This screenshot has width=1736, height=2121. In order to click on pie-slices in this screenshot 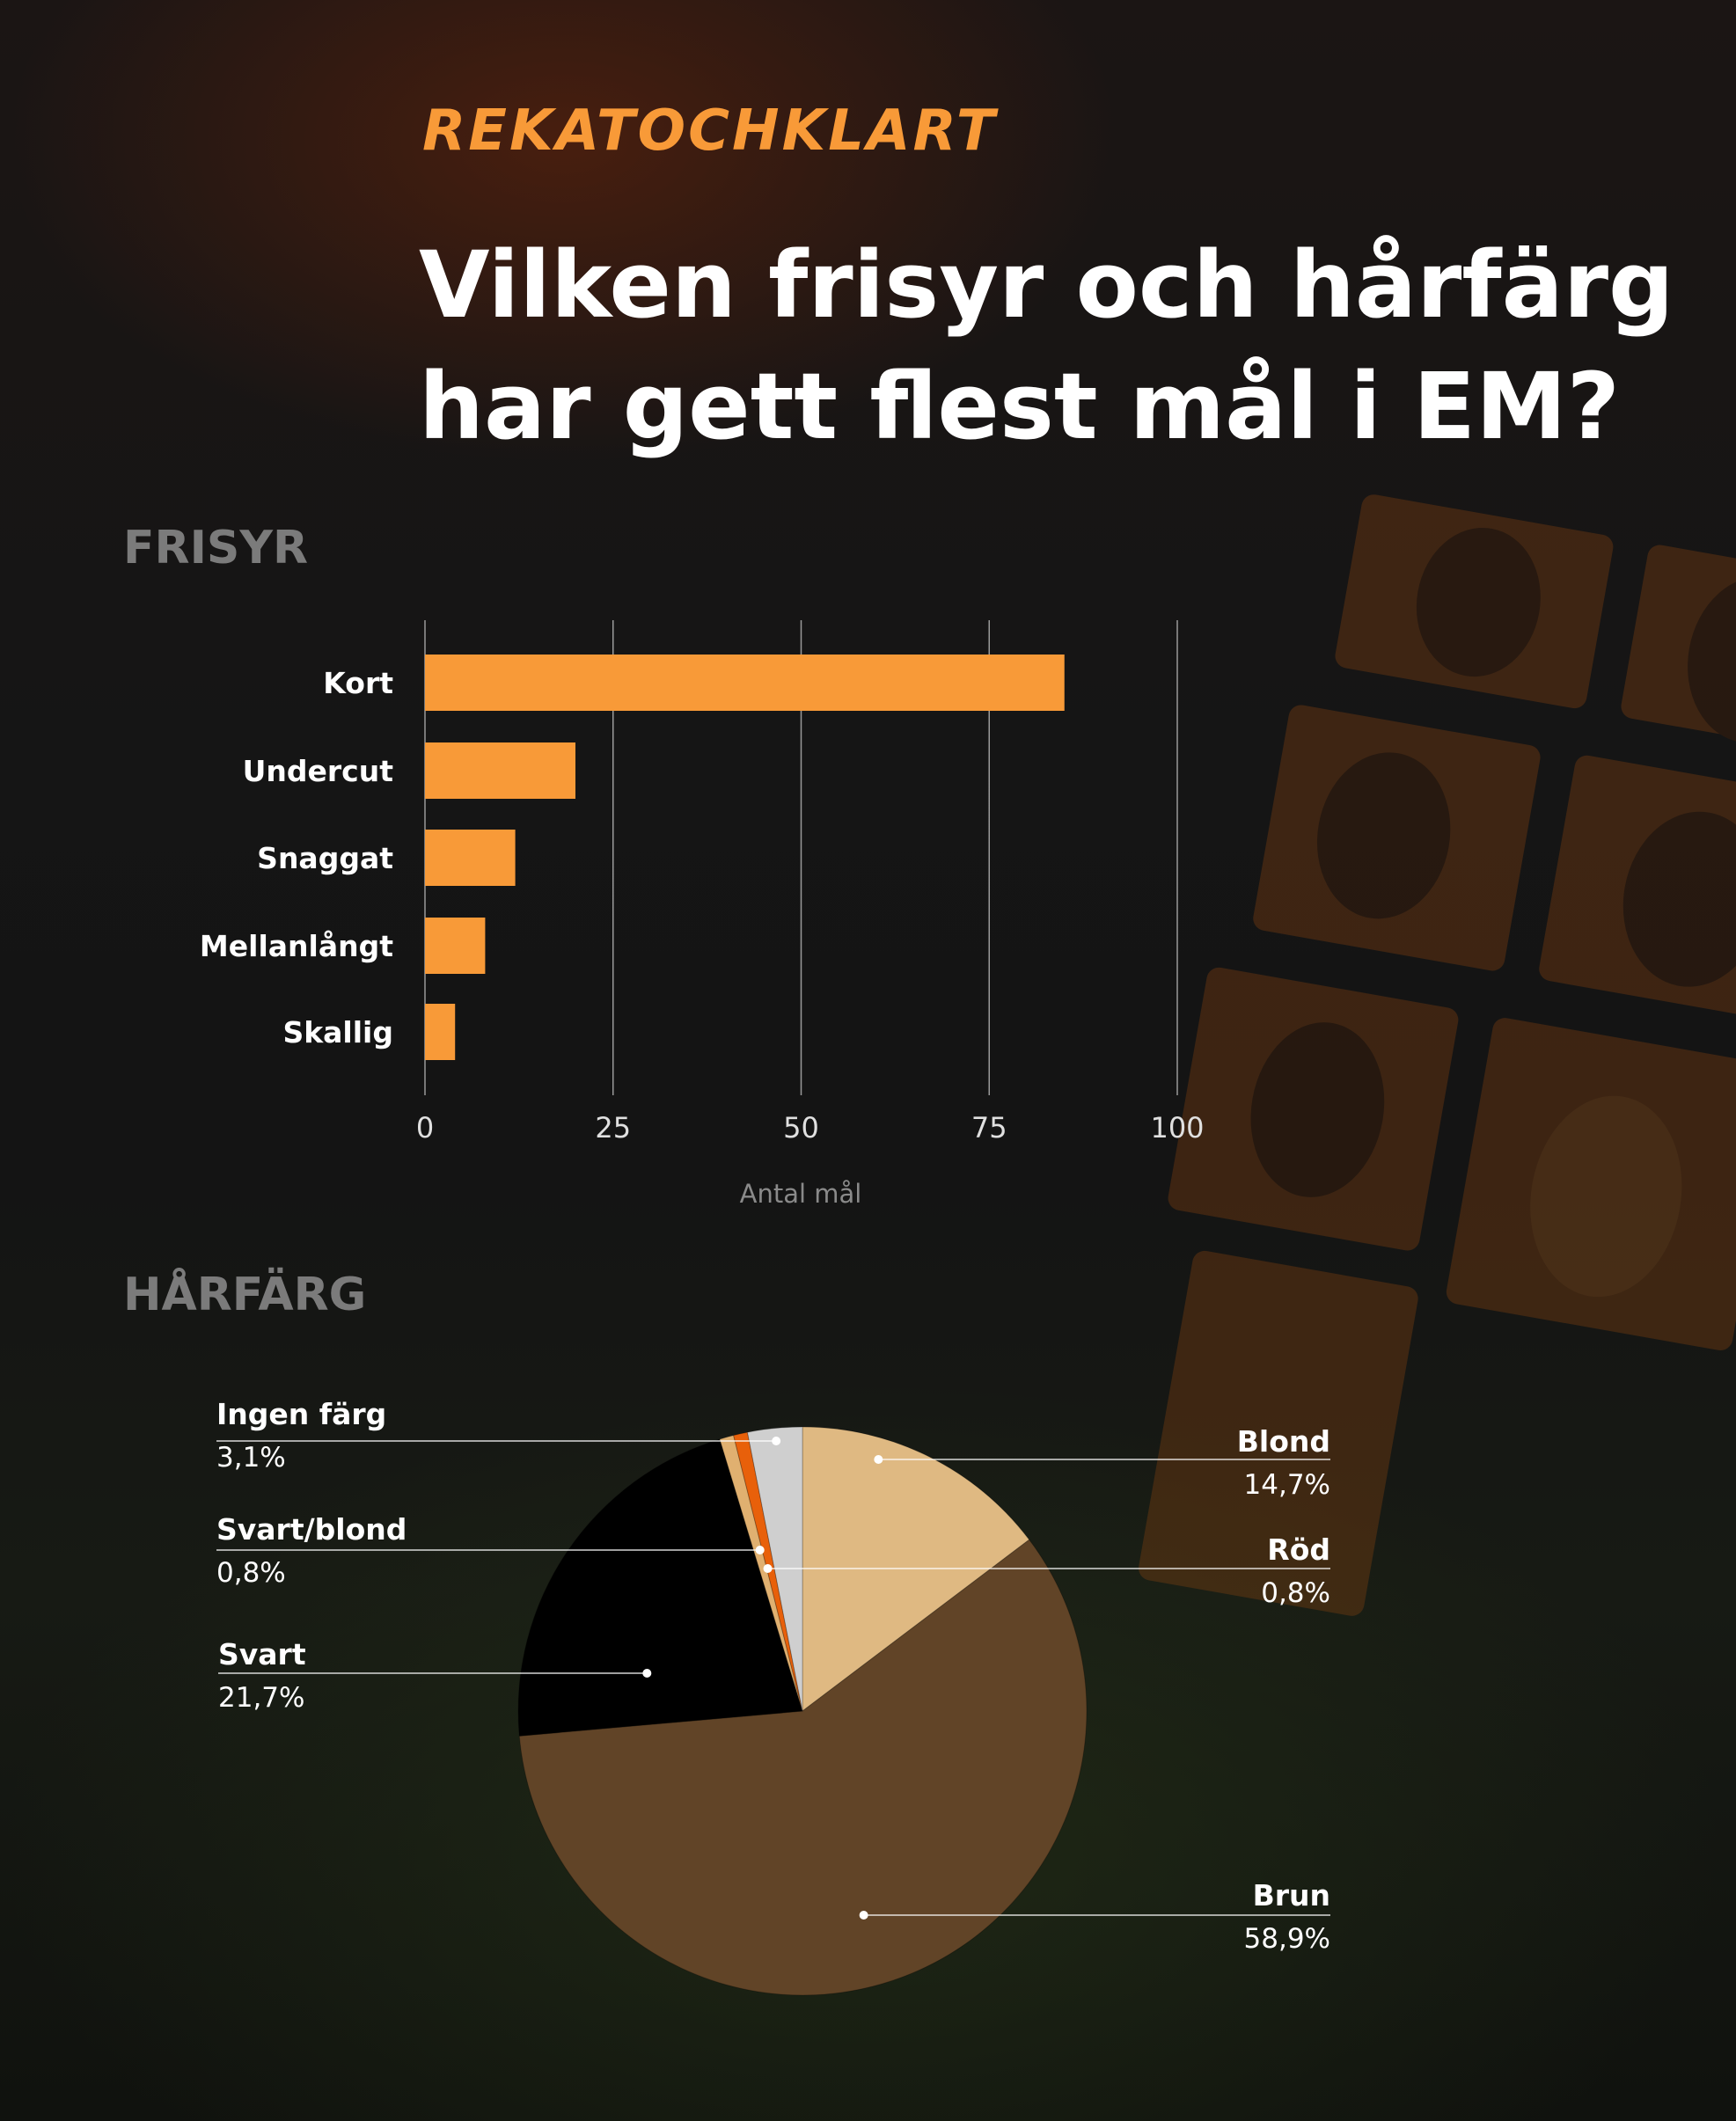, I will do `click(802, 1711)`.